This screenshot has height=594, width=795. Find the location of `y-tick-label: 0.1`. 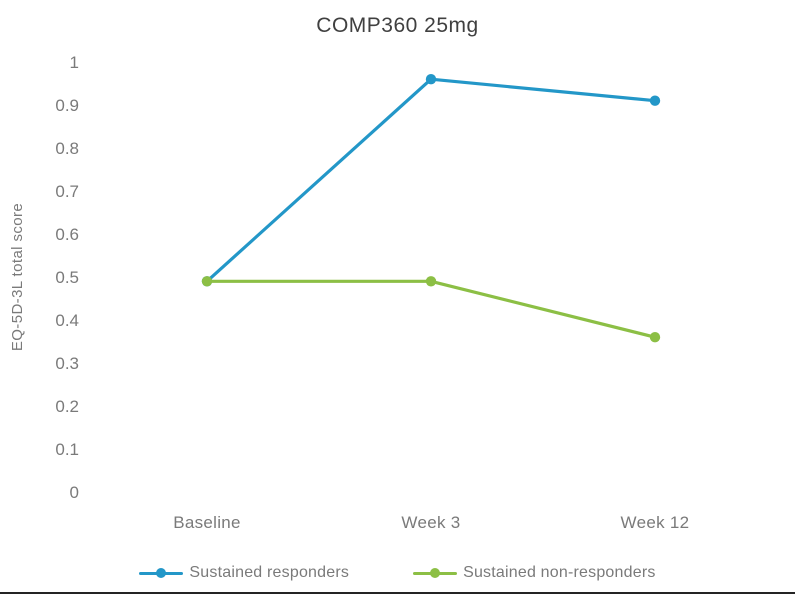

y-tick-label: 0.1 is located at coordinates (67, 449).